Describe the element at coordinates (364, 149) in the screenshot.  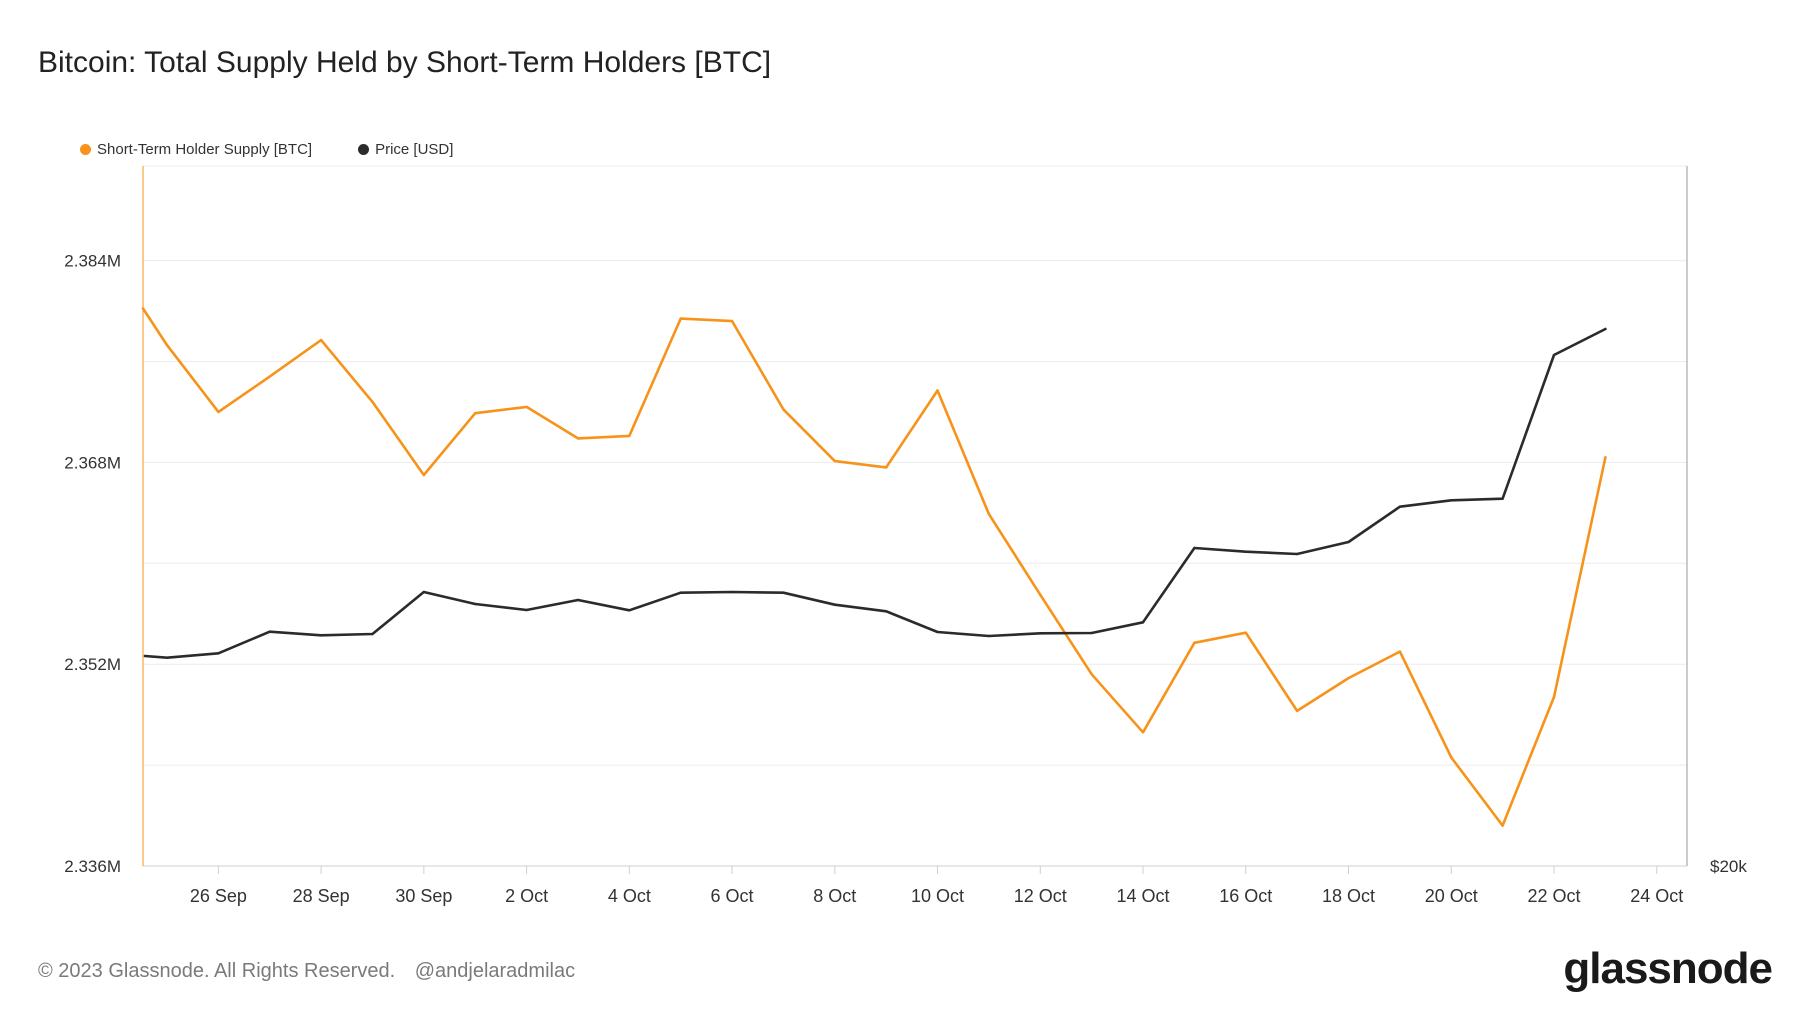
I see `legend-dot-price` at that location.